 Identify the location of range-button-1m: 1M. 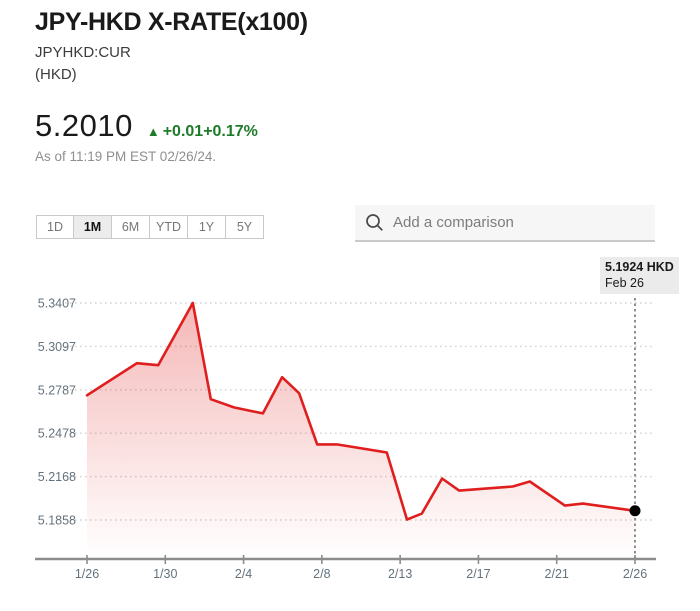
(93, 227).